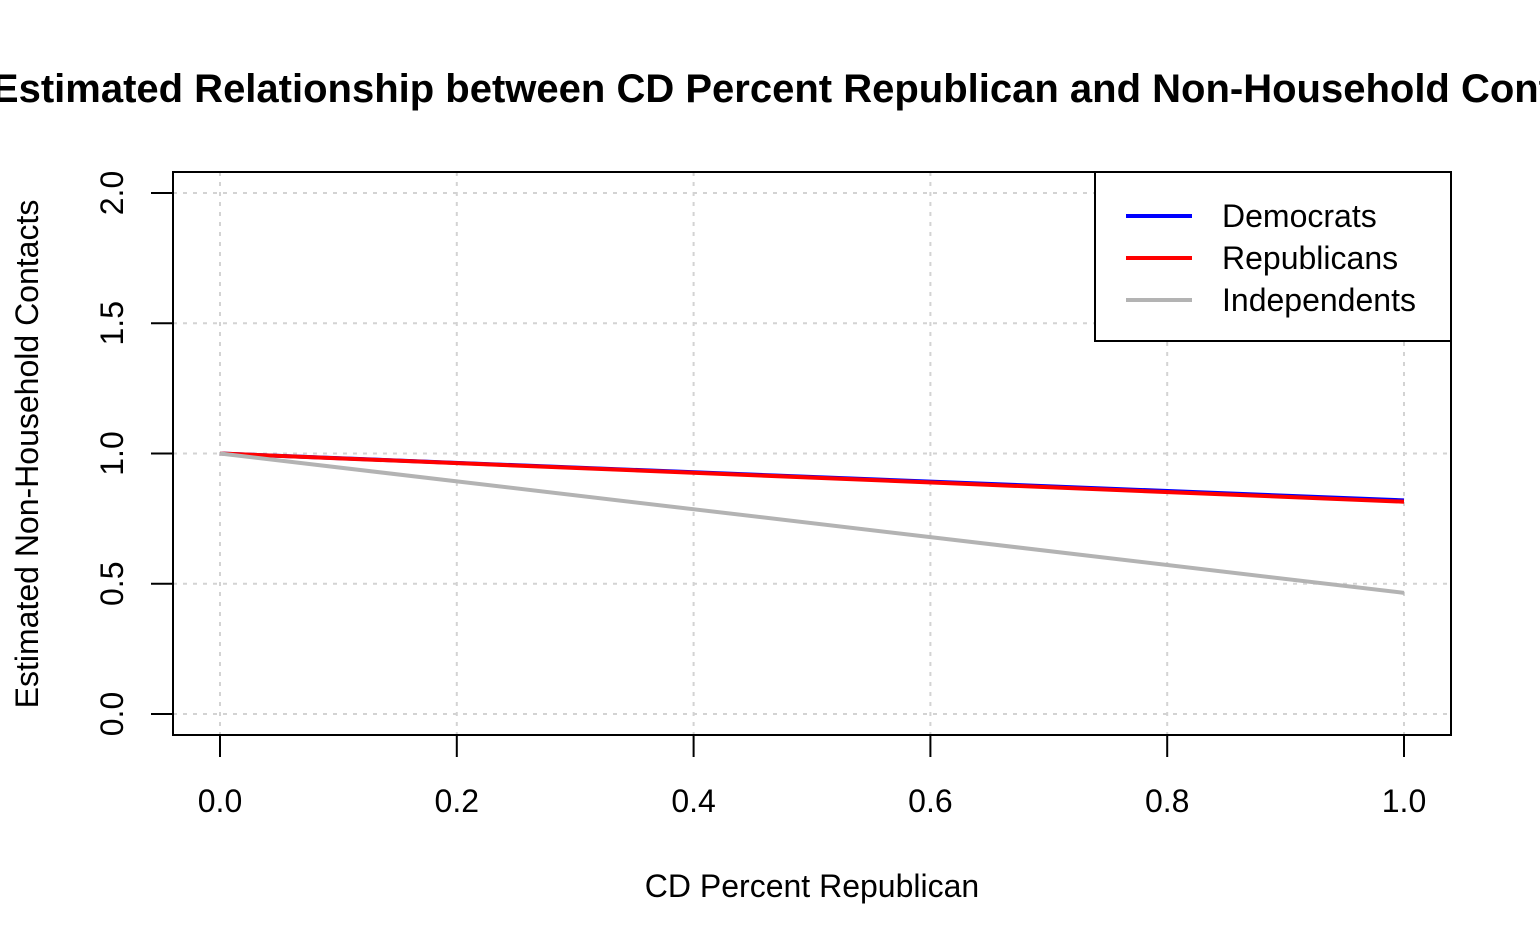 Image resolution: width=1540 pixels, height=951 pixels. What do you see at coordinates (457, 801) in the screenshot?
I see `x-tick-label: 0.2` at bounding box center [457, 801].